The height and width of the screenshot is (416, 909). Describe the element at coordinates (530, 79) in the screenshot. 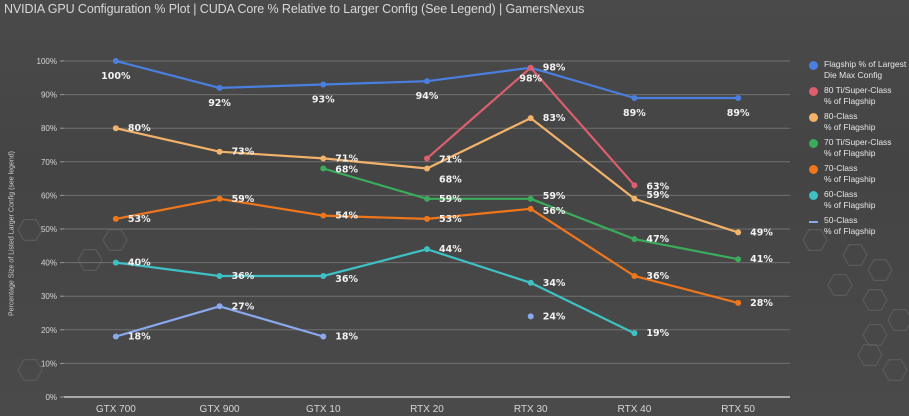

I see `data-label: 98%` at that location.